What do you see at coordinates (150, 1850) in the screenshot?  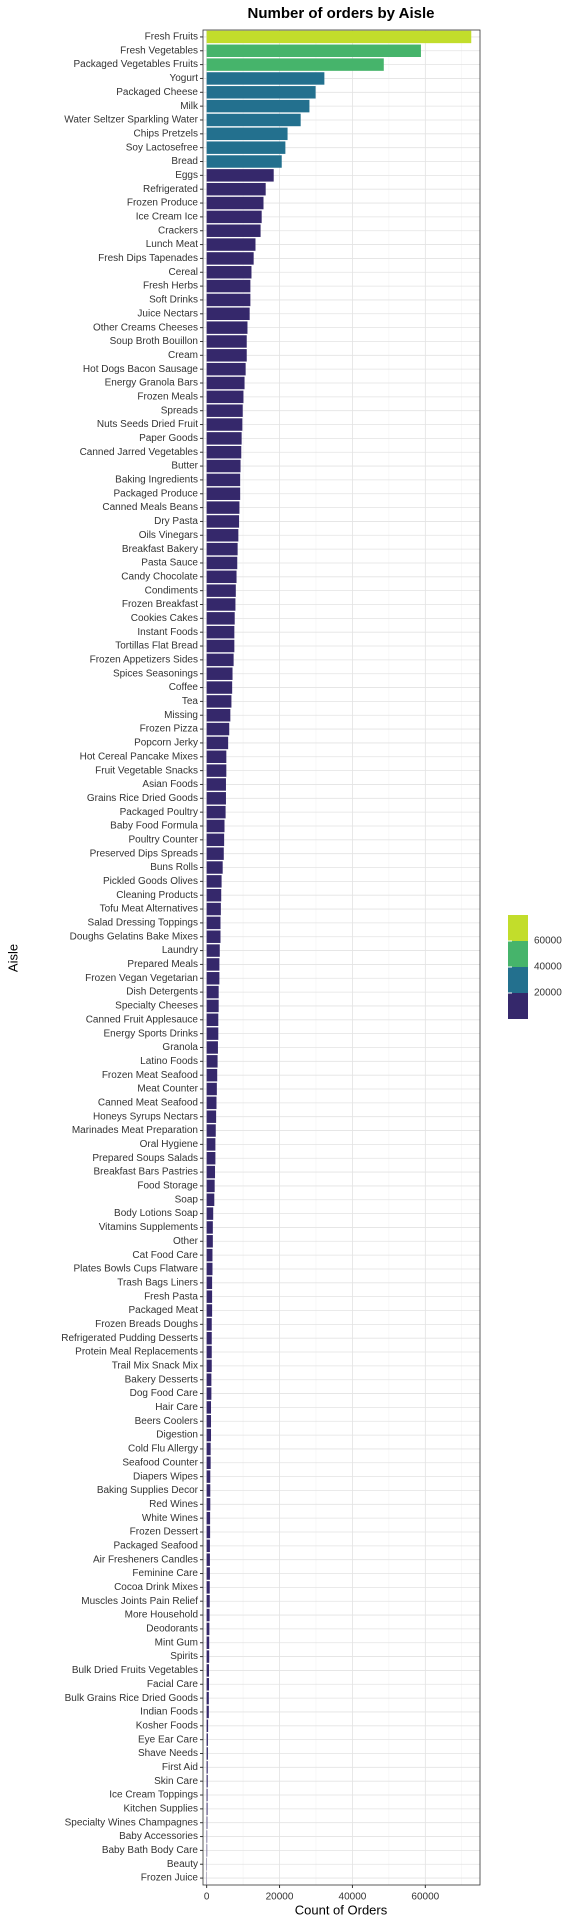 I see `y-tick-label: Baby Bath Body Care` at bounding box center [150, 1850].